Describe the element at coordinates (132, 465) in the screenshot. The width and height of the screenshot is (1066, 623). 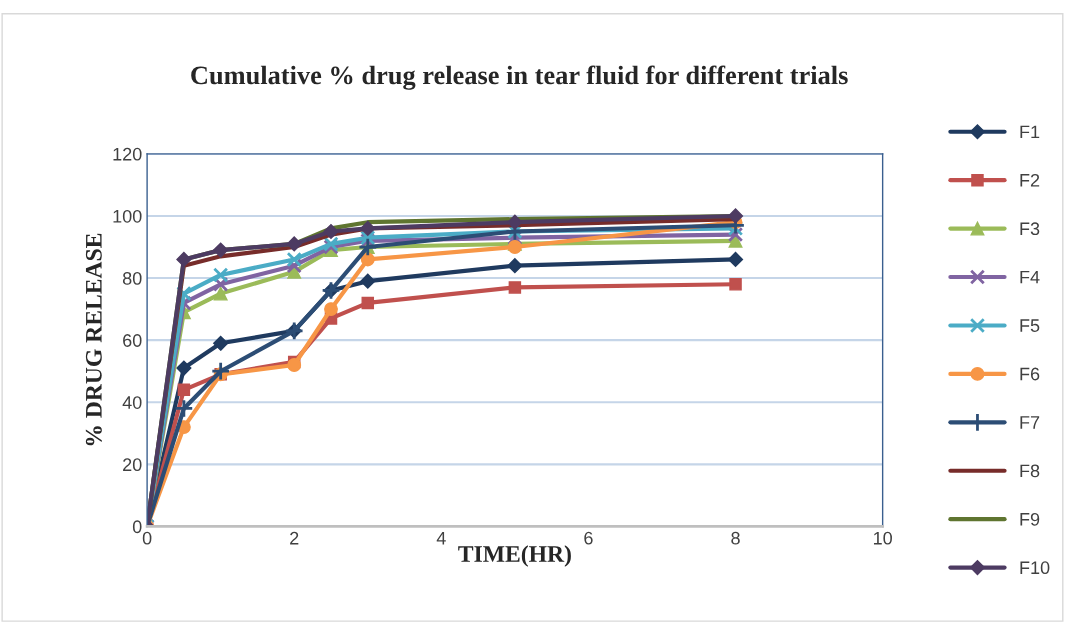
I see `y-tick-label: 20` at that location.